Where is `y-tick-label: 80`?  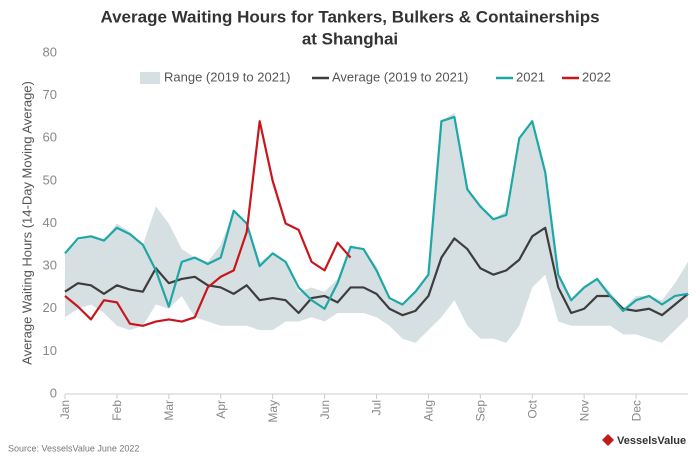 y-tick-label: 80 is located at coordinates (50, 51).